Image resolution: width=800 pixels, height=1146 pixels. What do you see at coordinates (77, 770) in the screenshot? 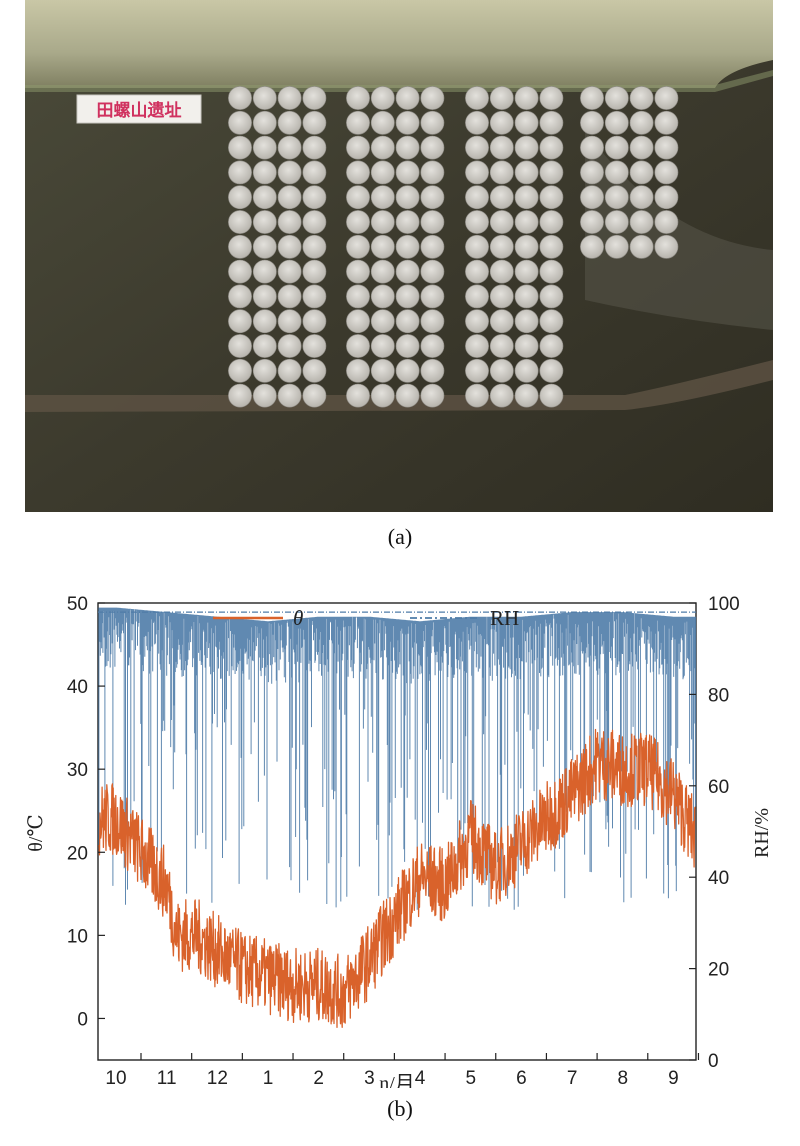
I see `left-tick-label: 30` at bounding box center [77, 770].